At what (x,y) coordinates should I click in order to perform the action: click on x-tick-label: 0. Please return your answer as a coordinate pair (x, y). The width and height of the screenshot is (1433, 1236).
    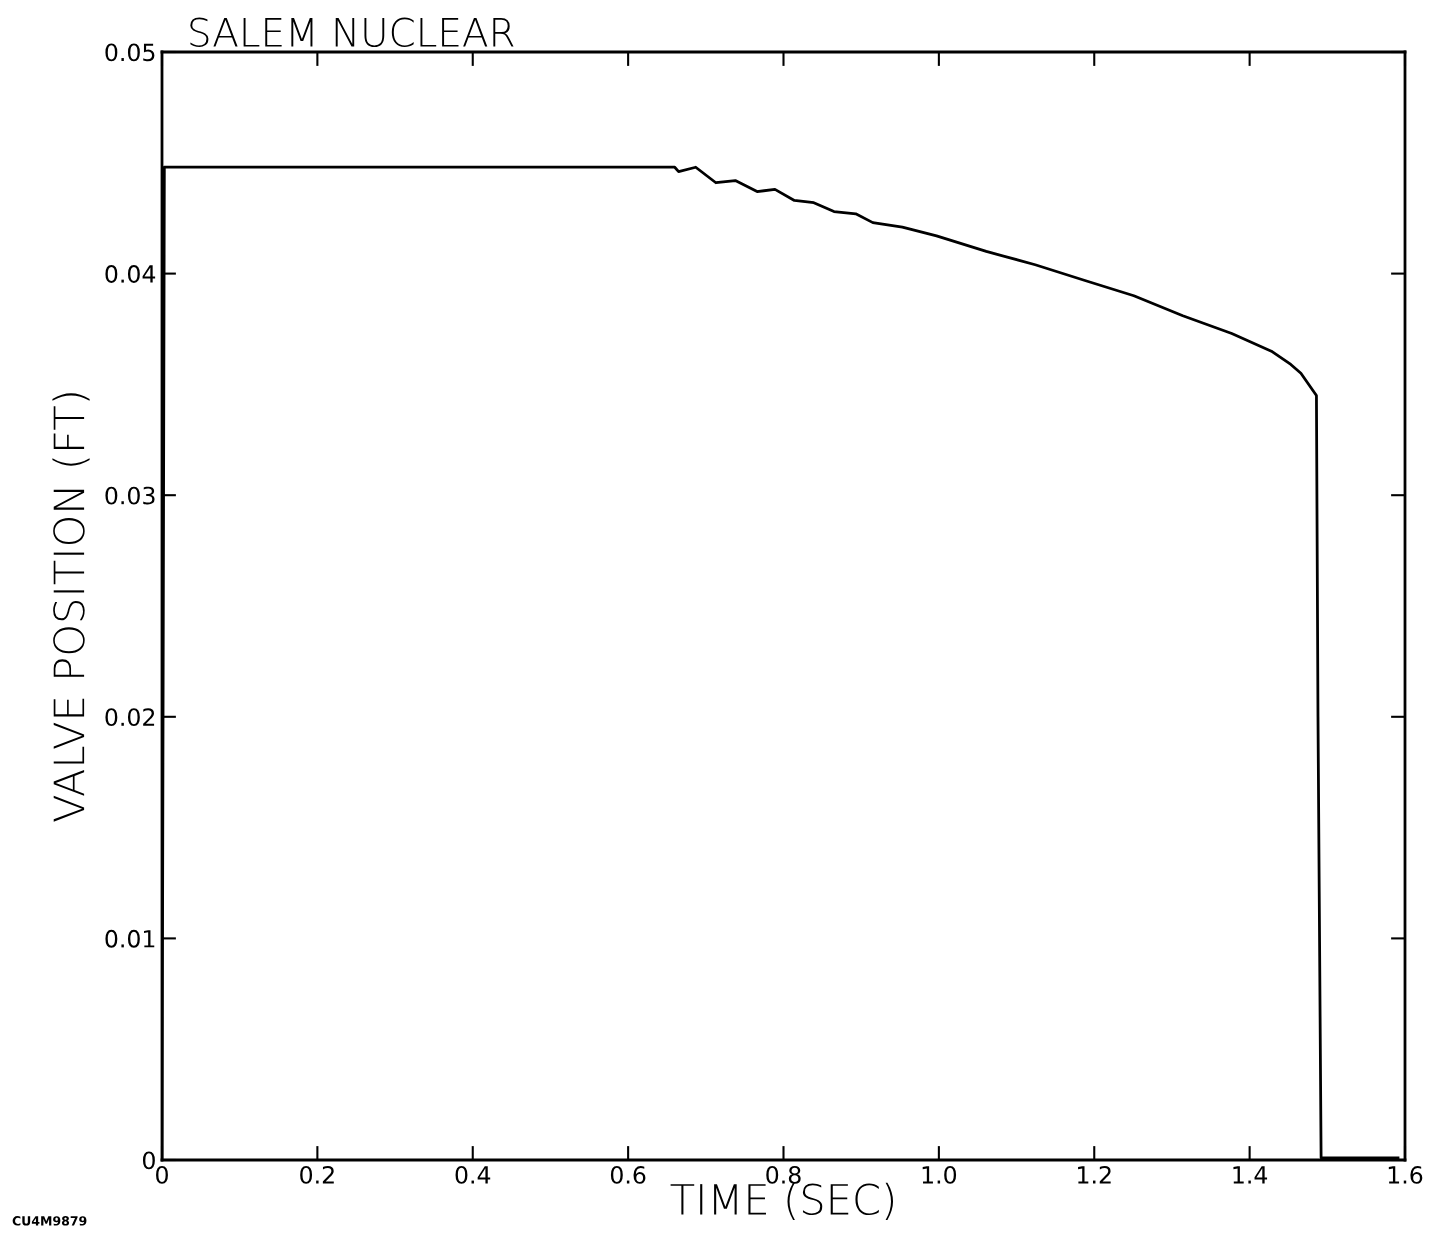
    Looking at the image, I should click on (162, 1174).